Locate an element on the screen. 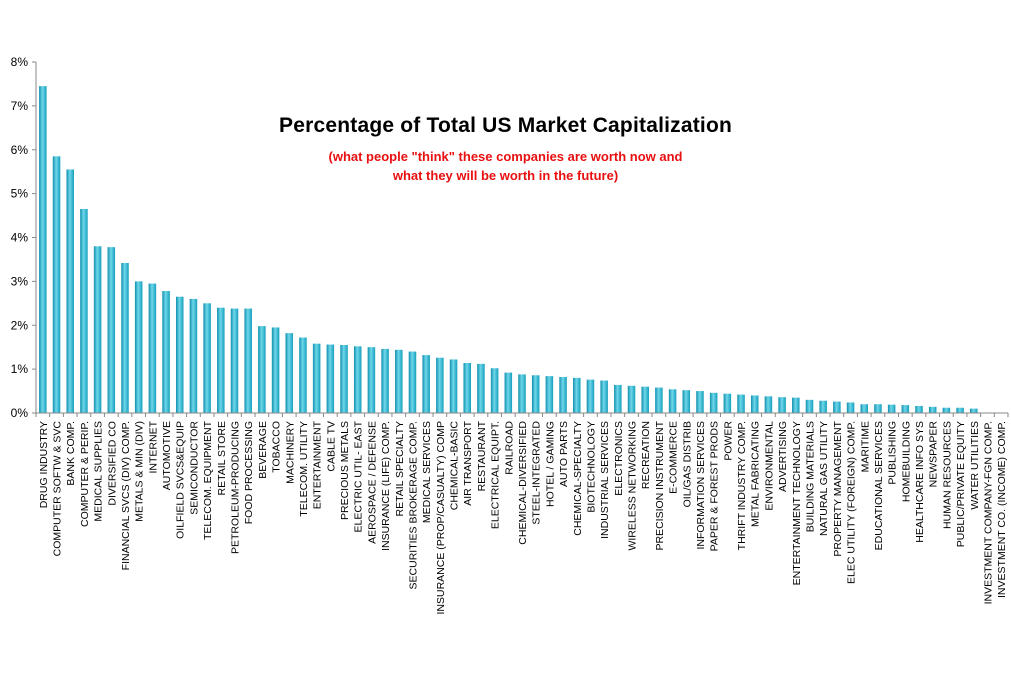  x-tick-label: RAILROAD is located at coordinates (509, 448).